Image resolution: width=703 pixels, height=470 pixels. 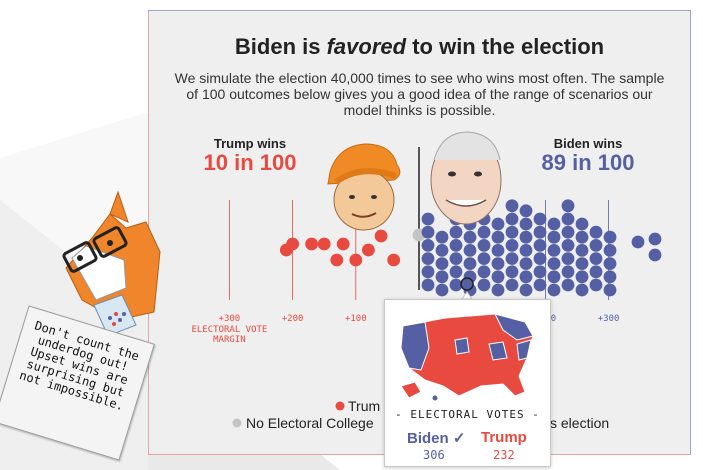 I want to click on headline-emphasis: favored, so click(x=366, y=46).